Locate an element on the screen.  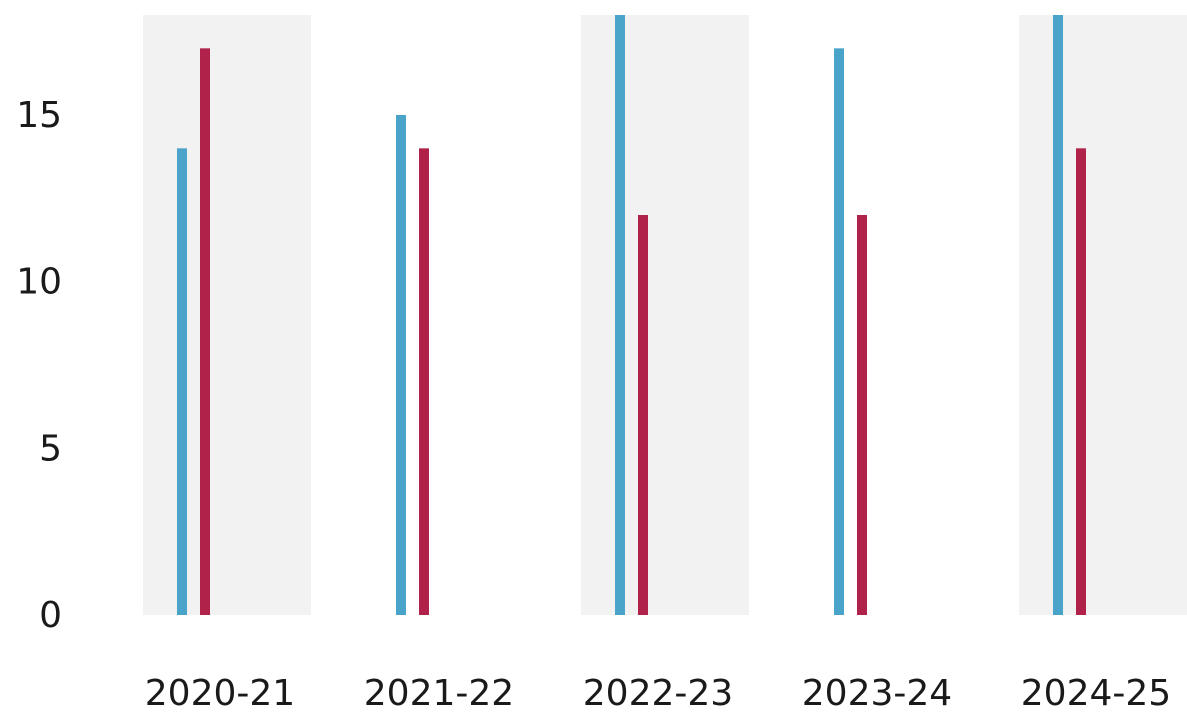
x-axis: 2020-21 2021-22 2022-23 2023-24 2024-25 is located at coordinates (658, 693).